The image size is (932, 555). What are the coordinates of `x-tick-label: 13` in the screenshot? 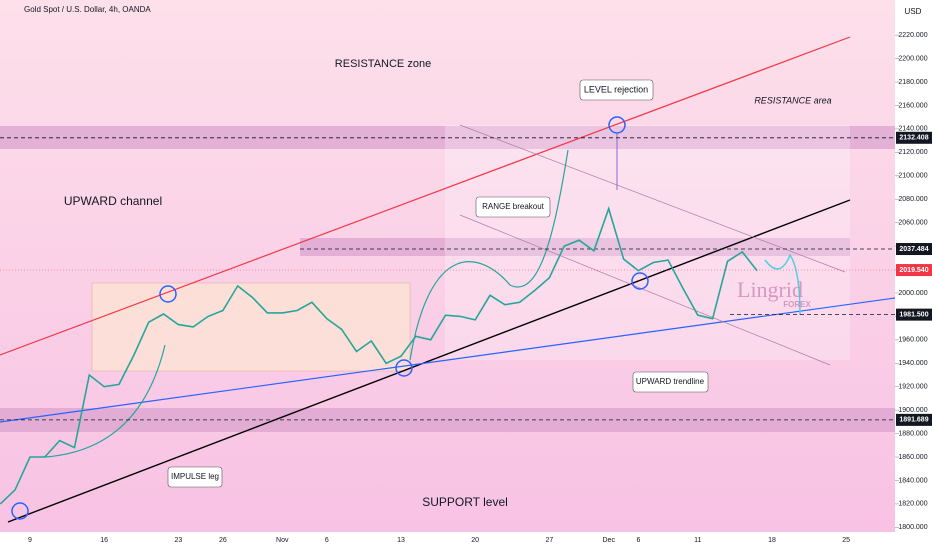 It's located at (401, 540).